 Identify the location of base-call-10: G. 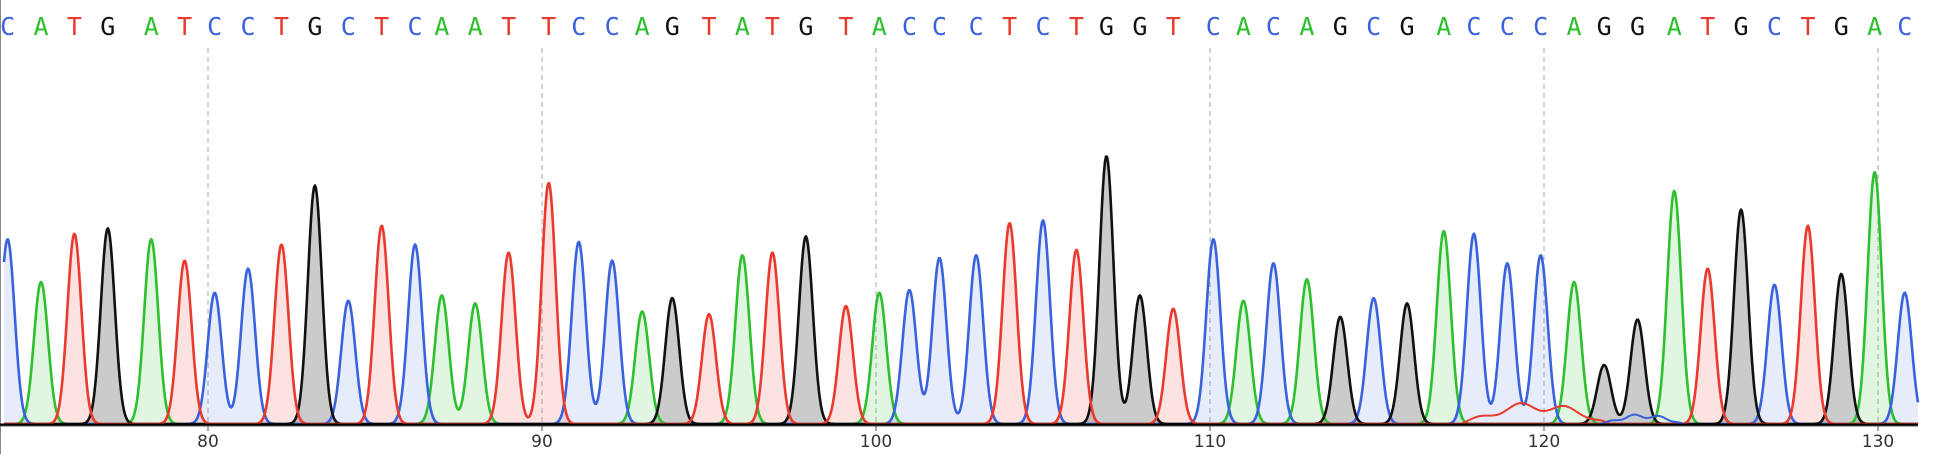
(314, 26).